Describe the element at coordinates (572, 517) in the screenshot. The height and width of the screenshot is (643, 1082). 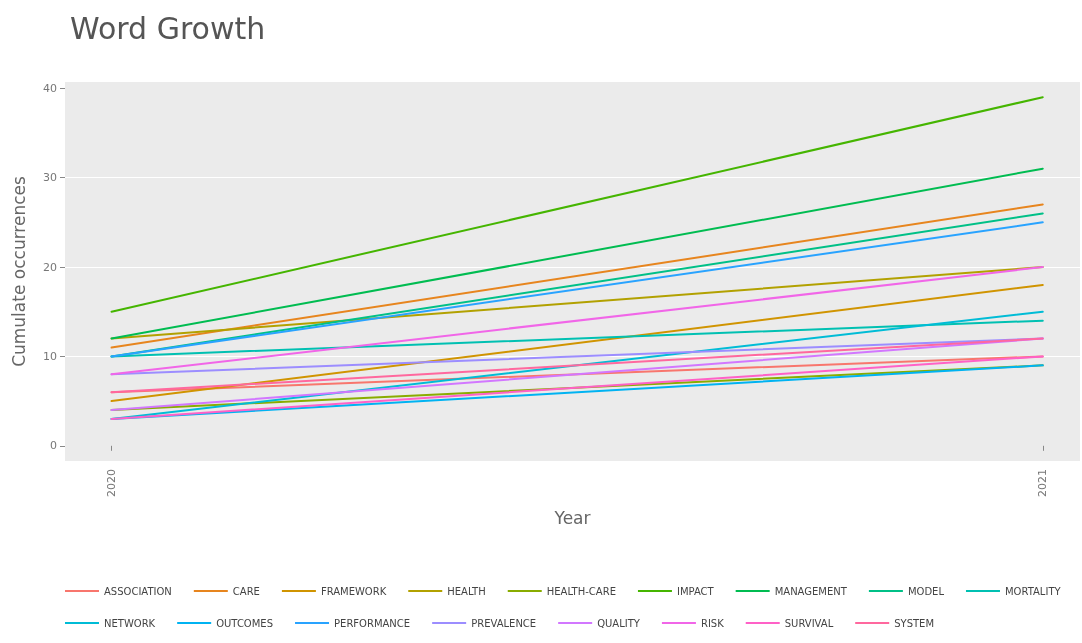
I see `x-axis-title: Year` at that location.